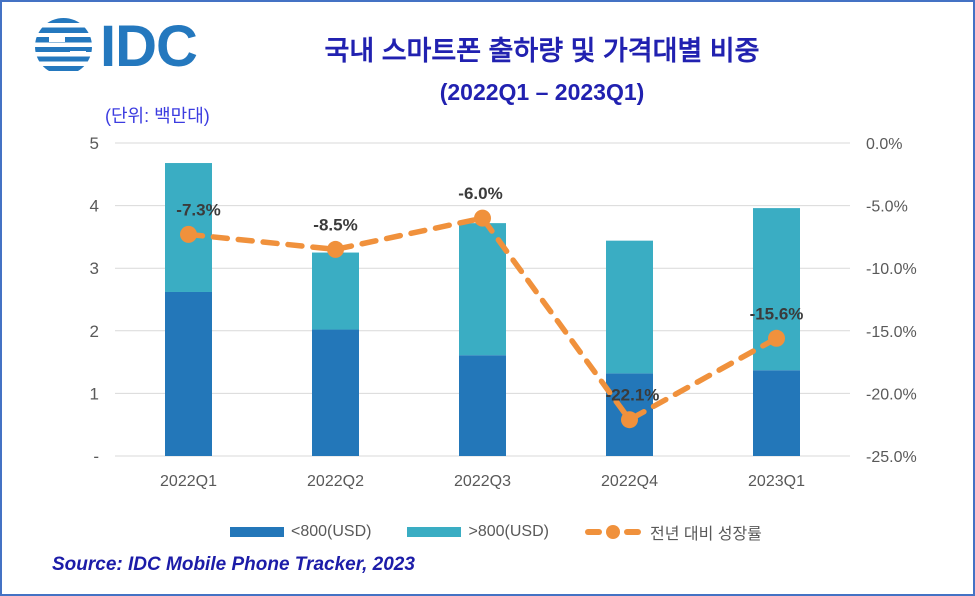 The height and width of the screenshot is (596, 975). I want to click on legend-item-growth: 전년 대비 성장률, so click(673, 532).